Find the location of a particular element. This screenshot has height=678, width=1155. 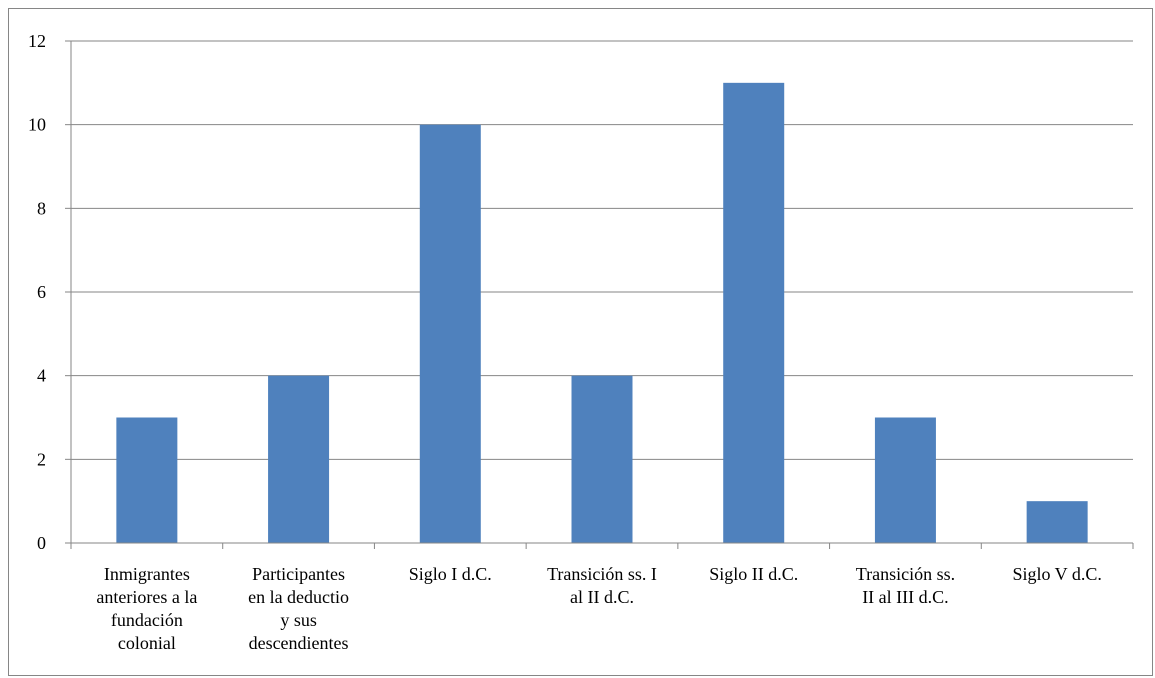

y-tick-labels: 0 2 4 6 8 10 12 is located at coordinates (37, 292).